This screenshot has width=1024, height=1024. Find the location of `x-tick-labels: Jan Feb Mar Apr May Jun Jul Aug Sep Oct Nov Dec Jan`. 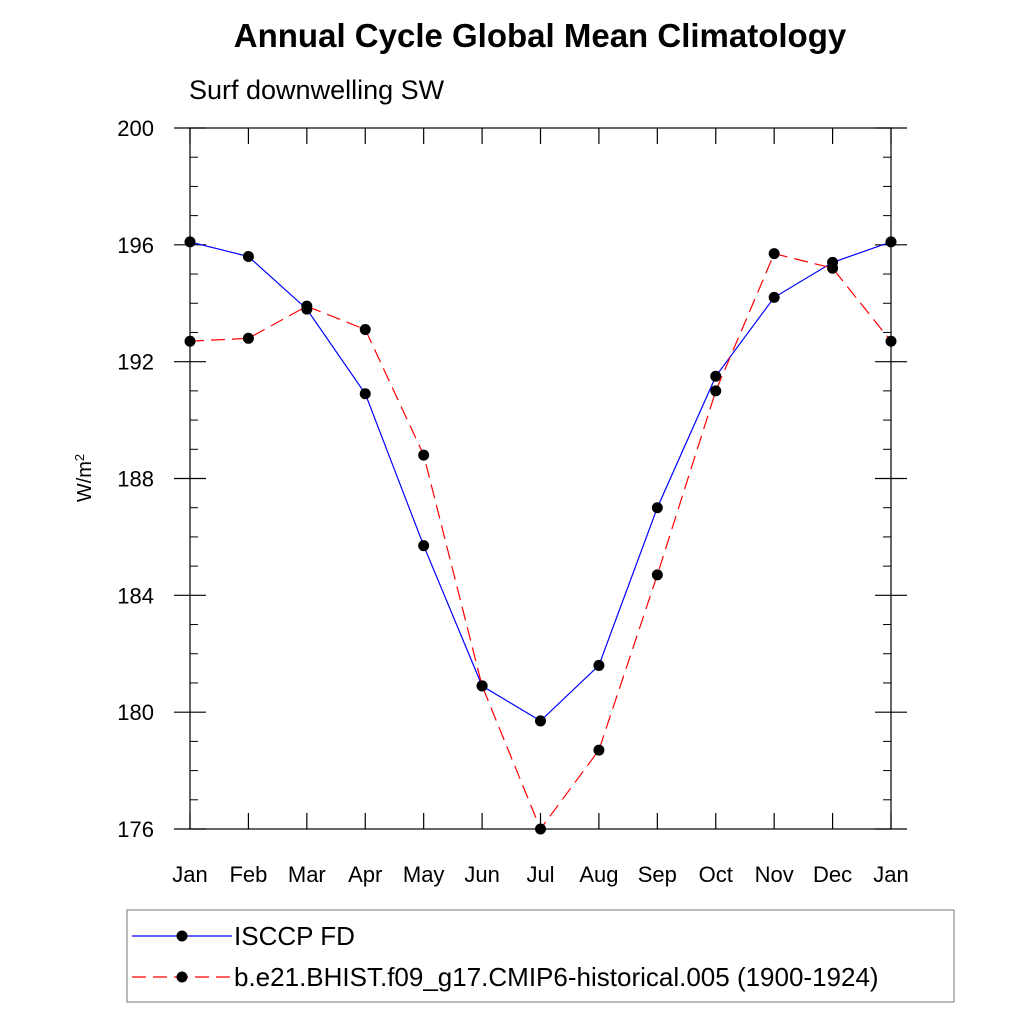

x-tick-labels: Jan Feb Mar Apr May Jun Jul Aug Sep Oct Nov Dec Jan is located at coordinates (540, 874).